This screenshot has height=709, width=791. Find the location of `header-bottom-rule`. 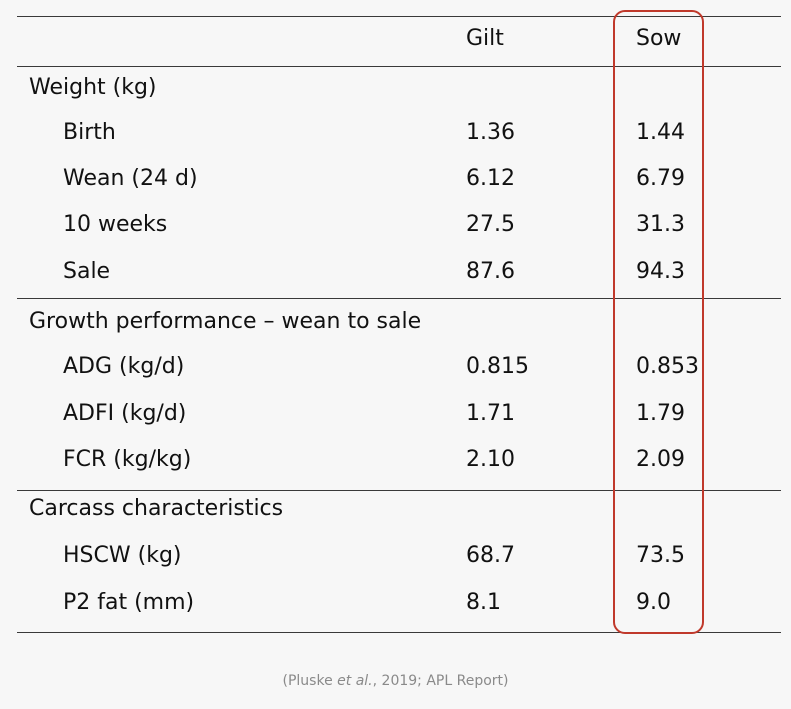

header-bottom-rule is located at coordinates (399, 66).